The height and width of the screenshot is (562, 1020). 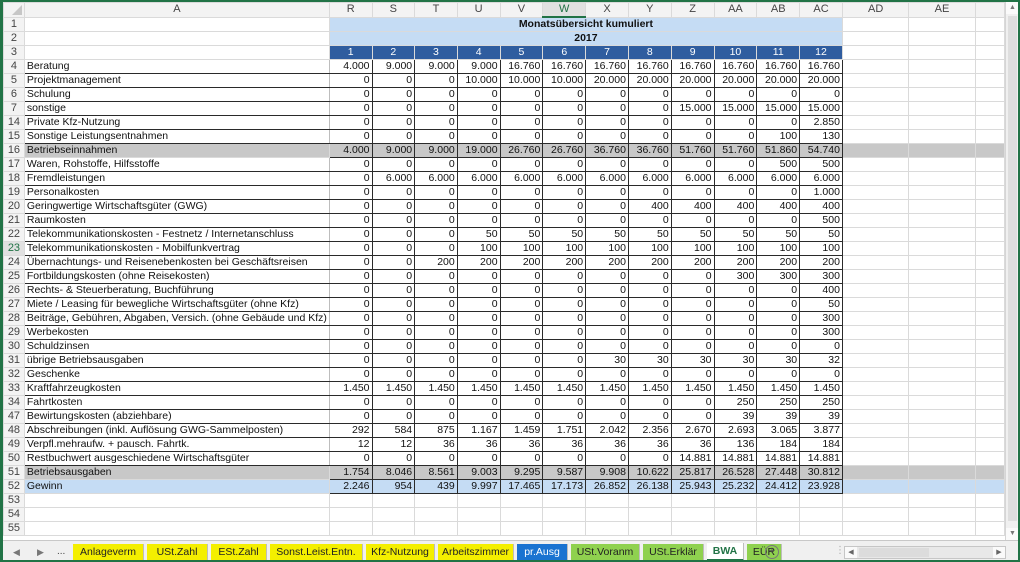 What do you see at coordinates (564, 10) in the screenshot?
I see `column-header-w: W` at bounding box center [564, 10].